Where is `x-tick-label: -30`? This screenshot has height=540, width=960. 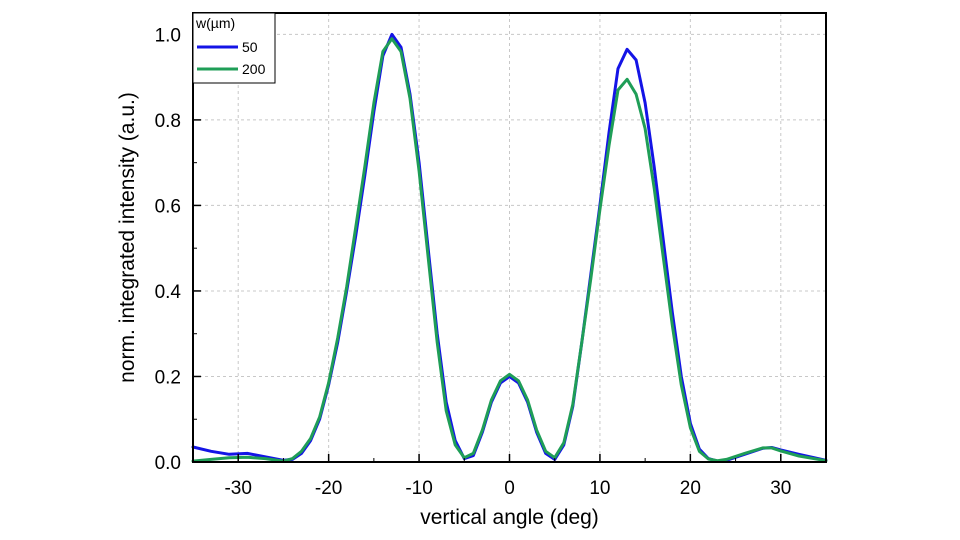 x-tick-label: -30 is located at coordinates (237, 488).